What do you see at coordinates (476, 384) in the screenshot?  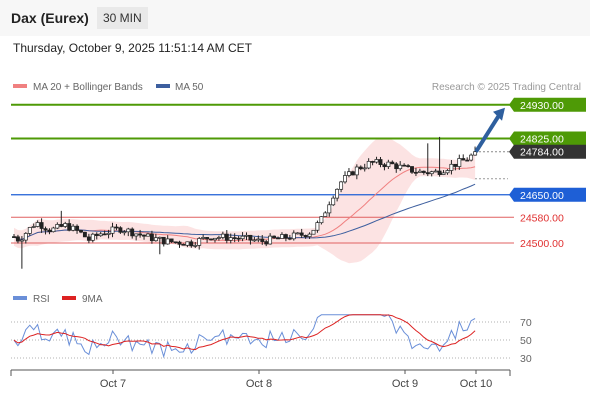 I see `x-tick-label: Oct 10` at bounding box center [476, 384].